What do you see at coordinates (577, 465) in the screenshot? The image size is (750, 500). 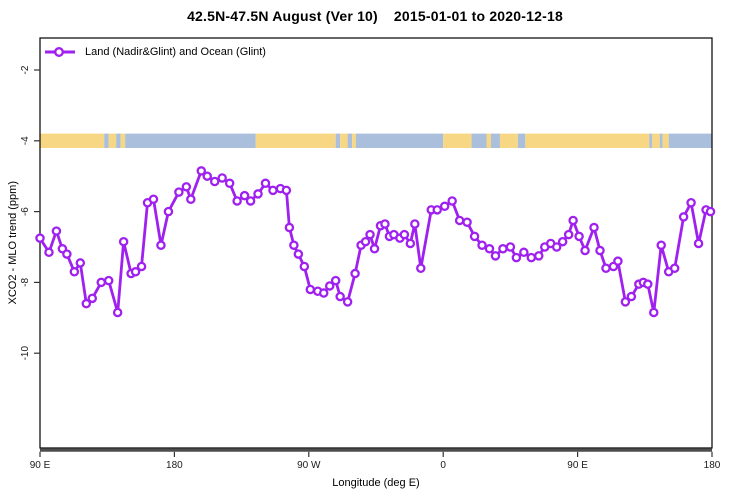 I see `x-tick-label: 90 E` at bounding box center [577, 465].